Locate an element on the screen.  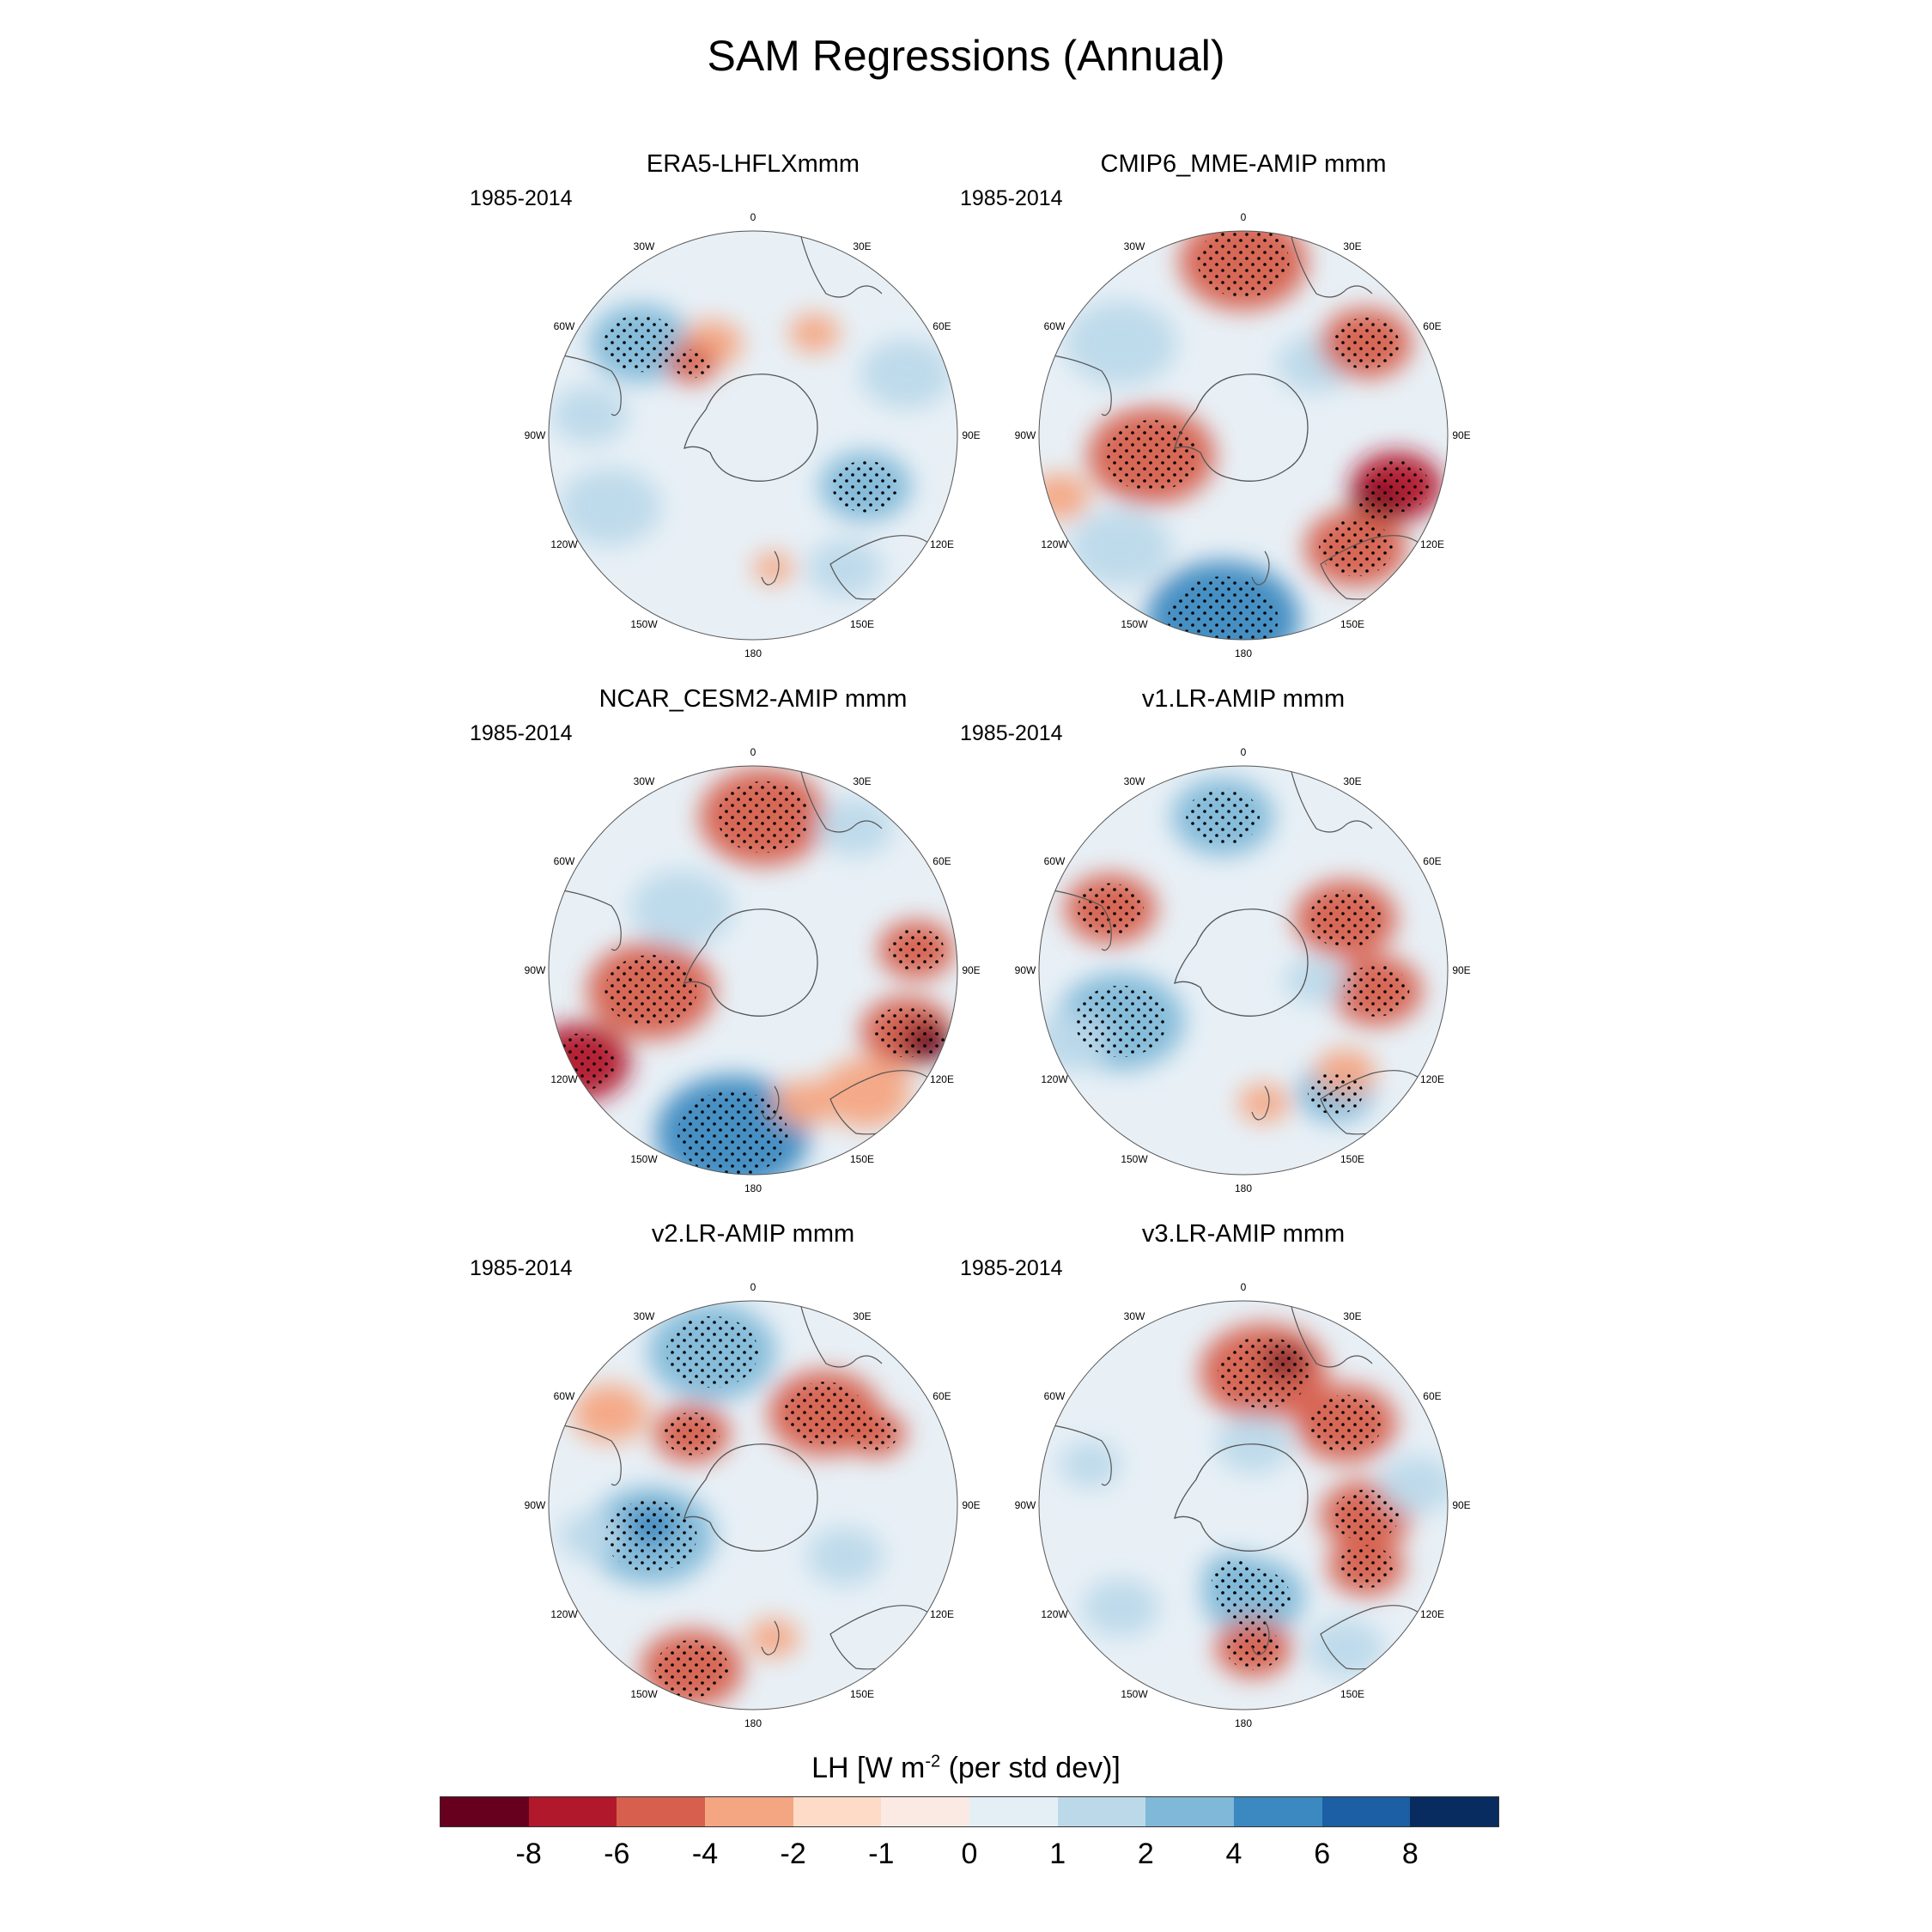
longitude-label: 90E is located at coordinates (1461, 1505).